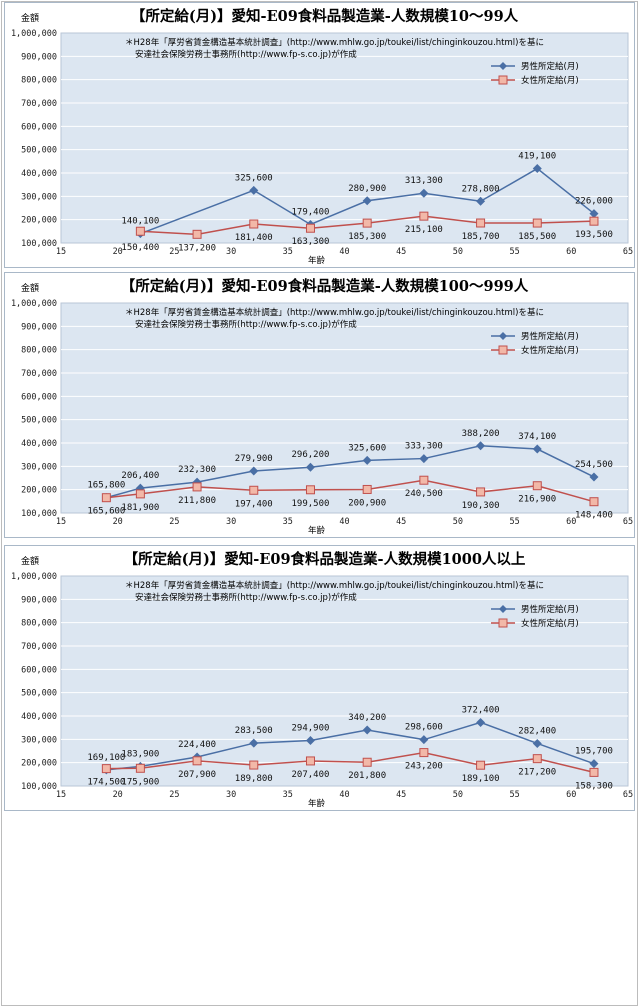  Describe the element at coordinates (140, 782) in the screenshot. I see `data-label: 175,900` at that location.